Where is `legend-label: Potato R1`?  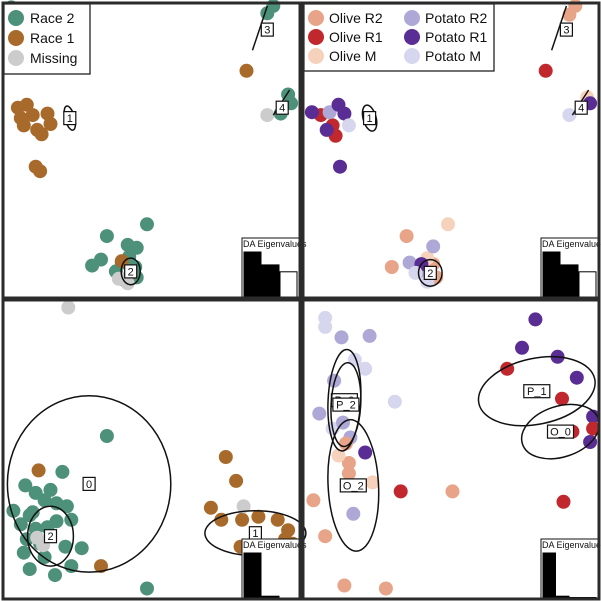 legend-label: Potato R1 is located at coordinates (456, 37).